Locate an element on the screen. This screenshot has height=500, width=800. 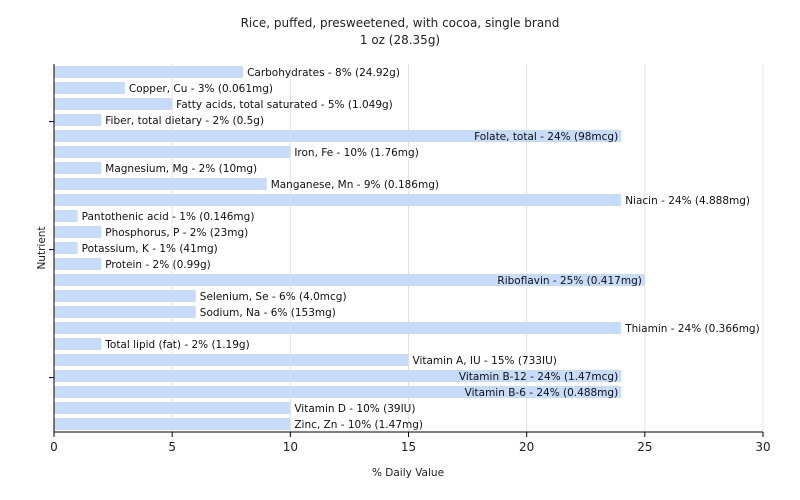
bar-label: Thiamin - 24% (0.366mg) is located at coordinates (692, 329).